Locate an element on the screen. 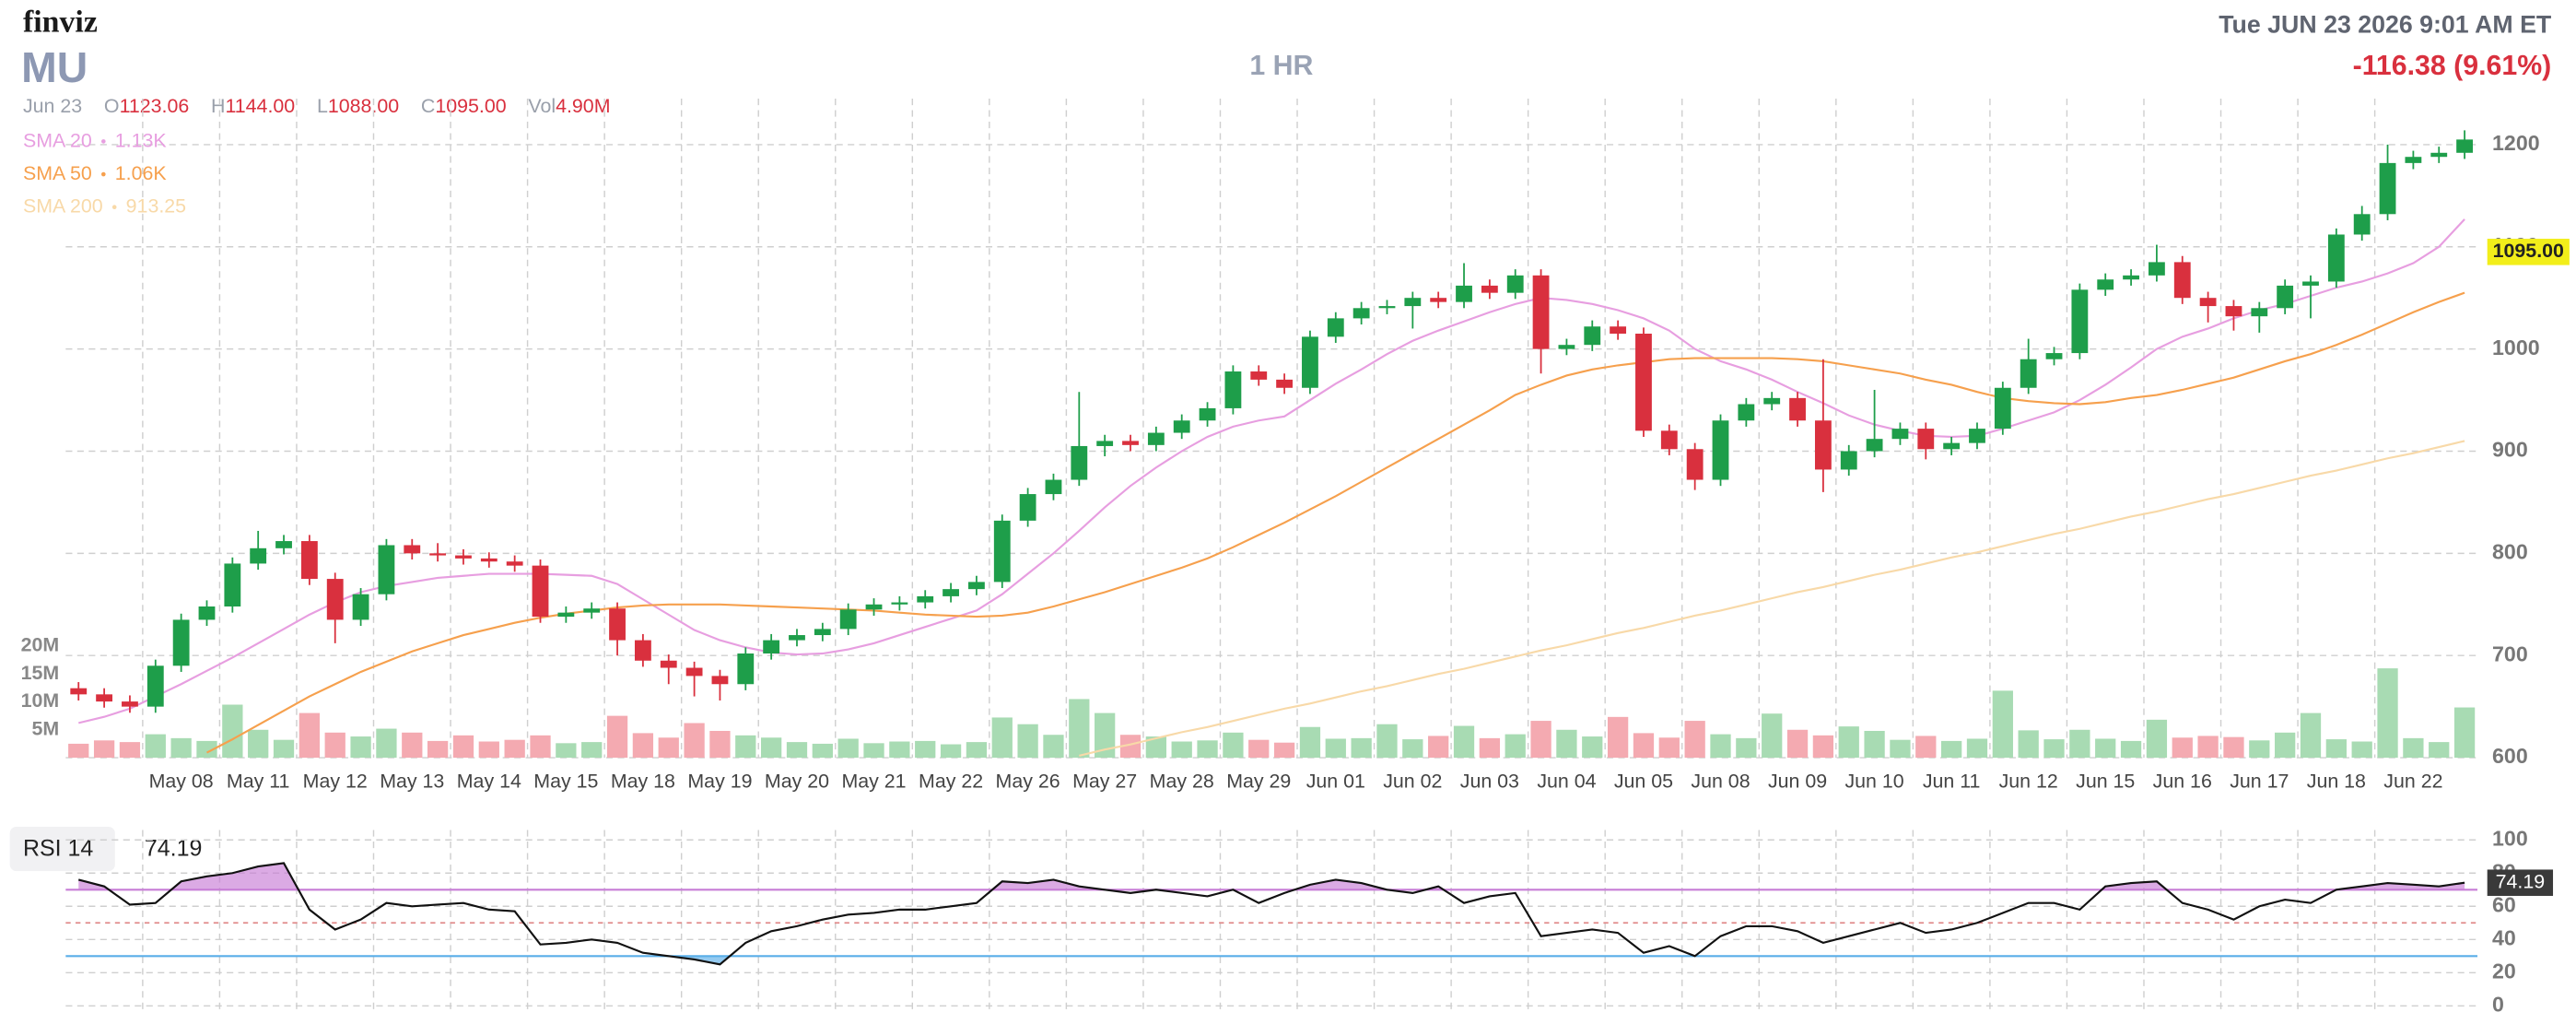 The image size is (2576, 1036). ohlc-key: C is located at coordinates (428, 106).